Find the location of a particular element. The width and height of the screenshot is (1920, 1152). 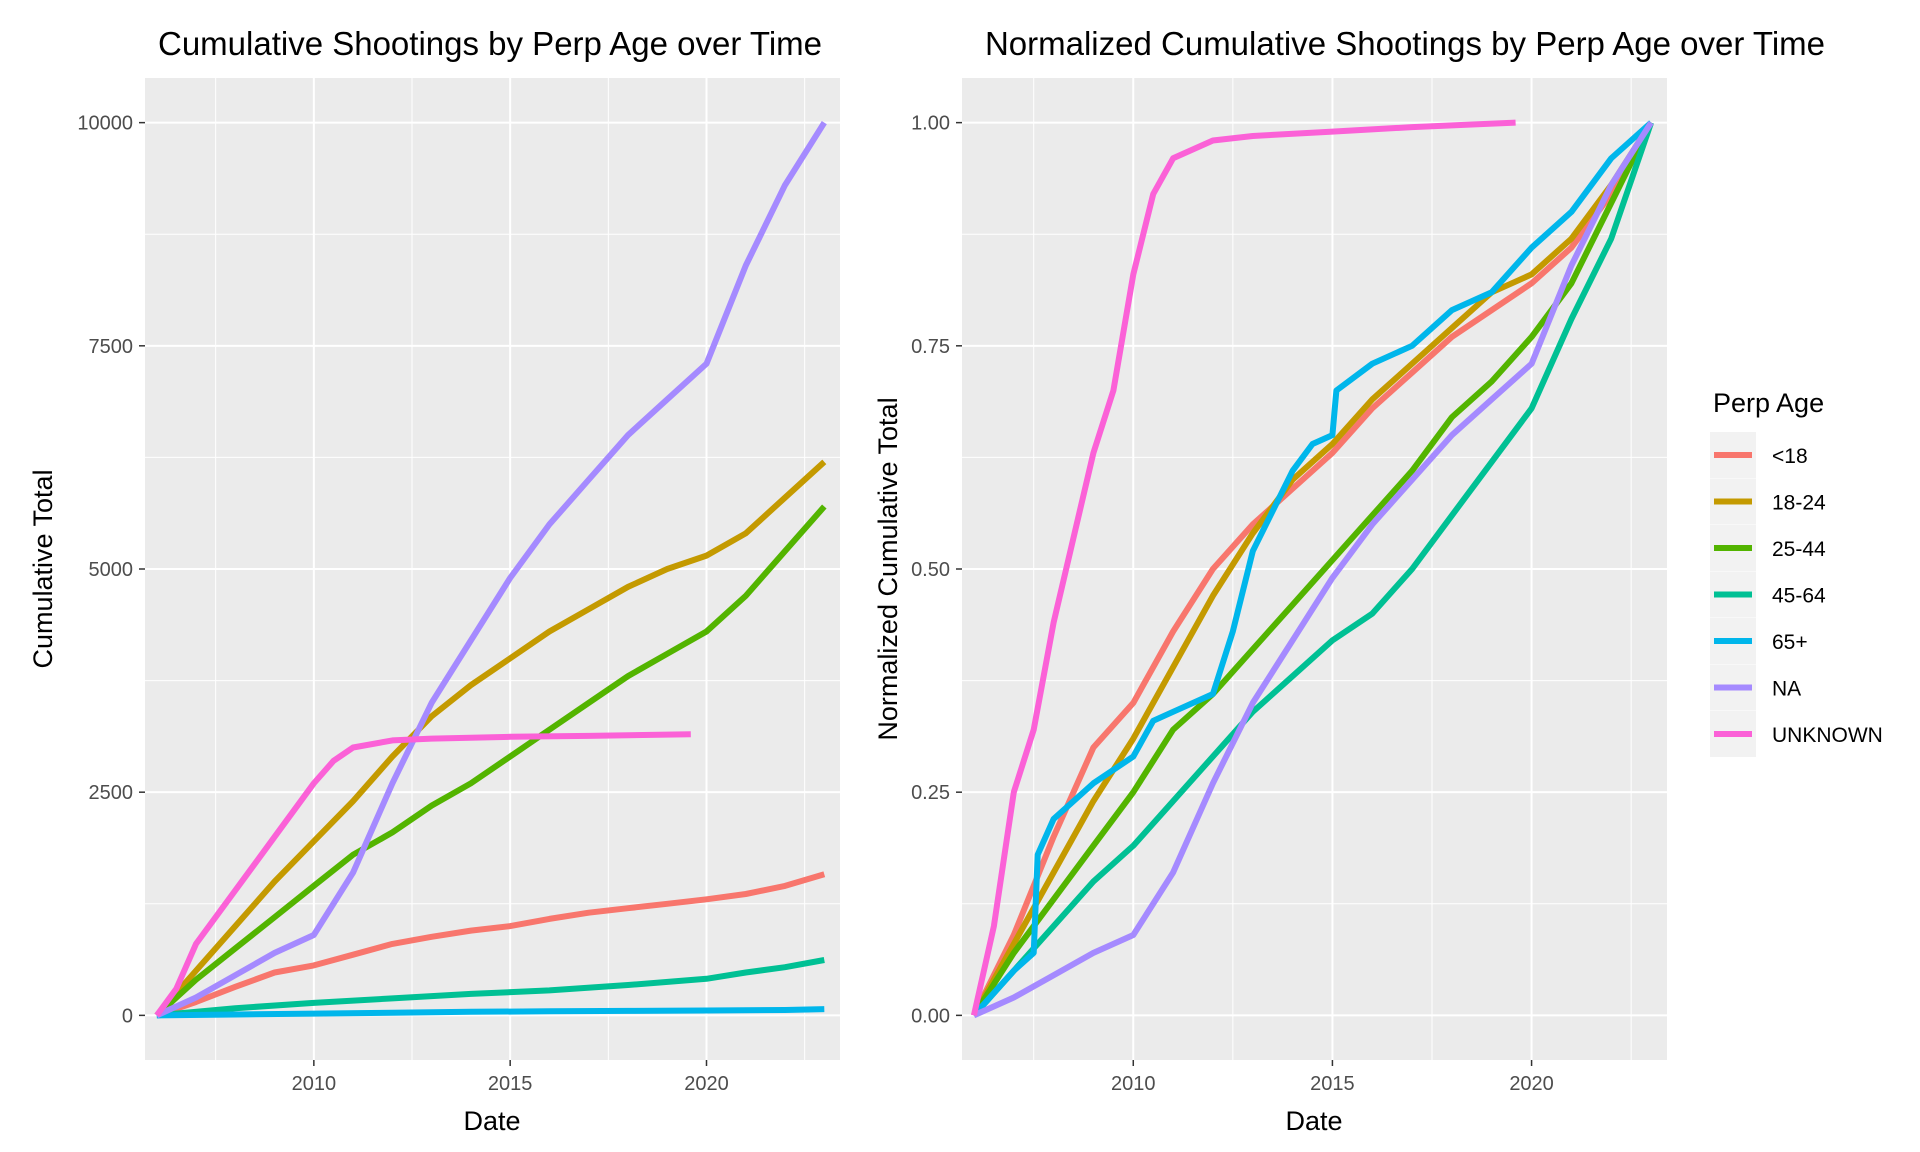

y-tick-label: 0.25 is located at coordinates (930, 793).